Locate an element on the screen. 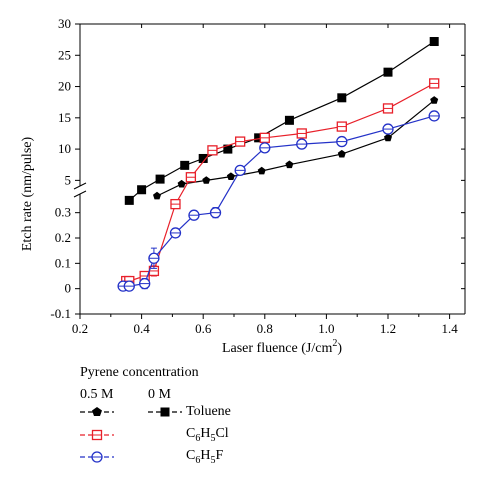  series-line is located at coordinates (295, 148).